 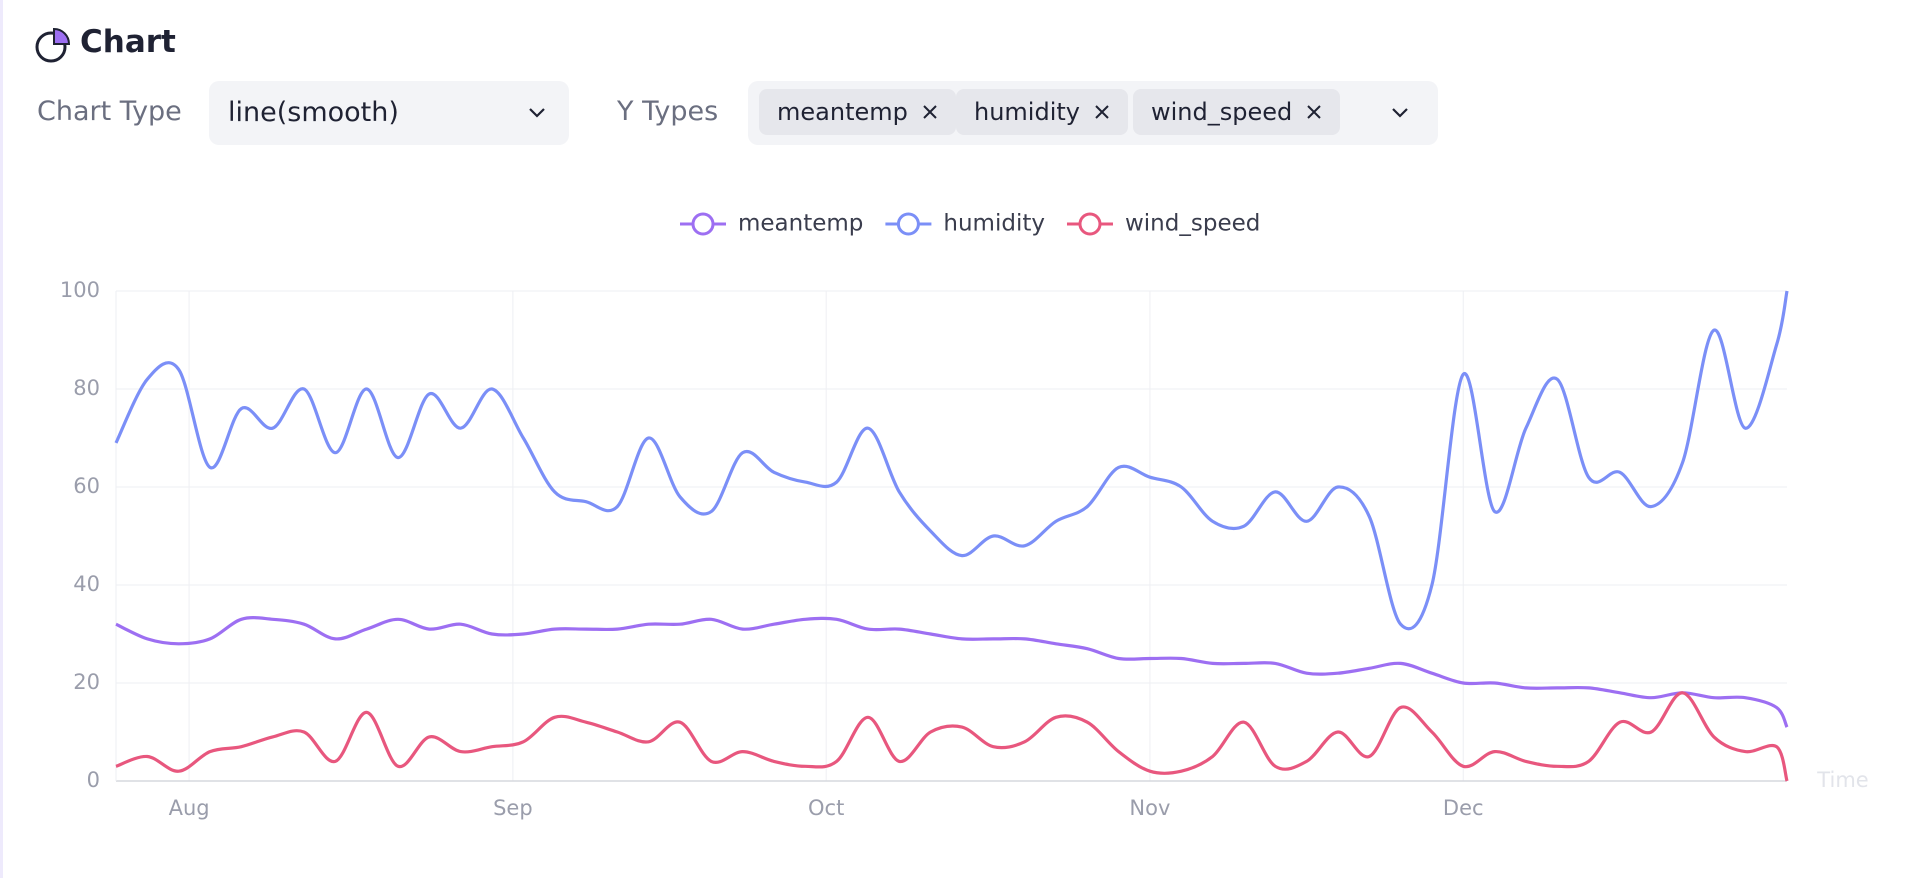 What do you see at coordinates (93, 780) in the screenshot?
I see `y-tick-label: 0` at bounding box center [93, 780].